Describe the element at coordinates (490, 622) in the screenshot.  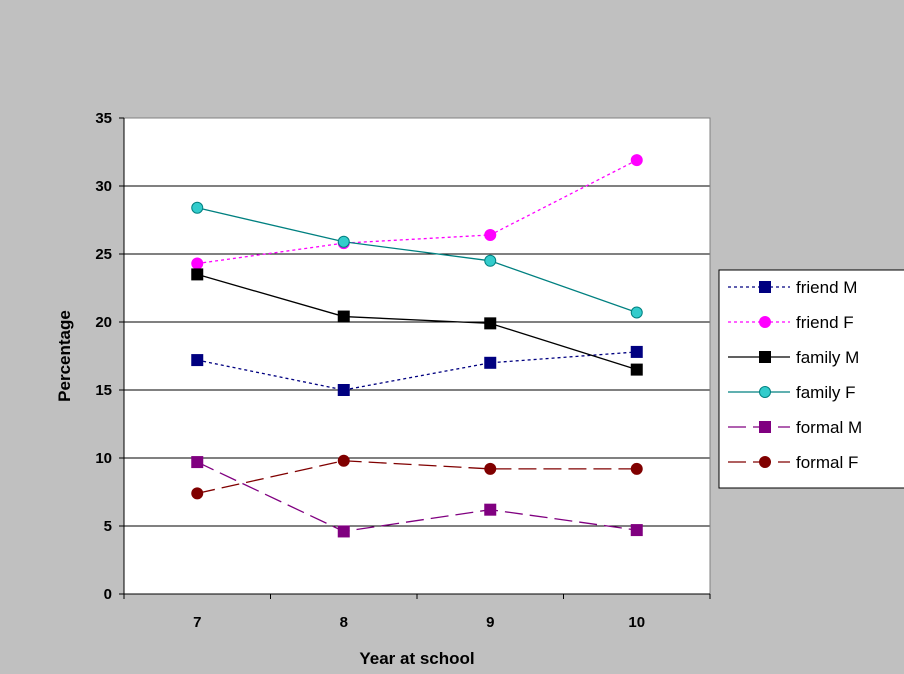
I see `x-tick-label: 9` at that location.